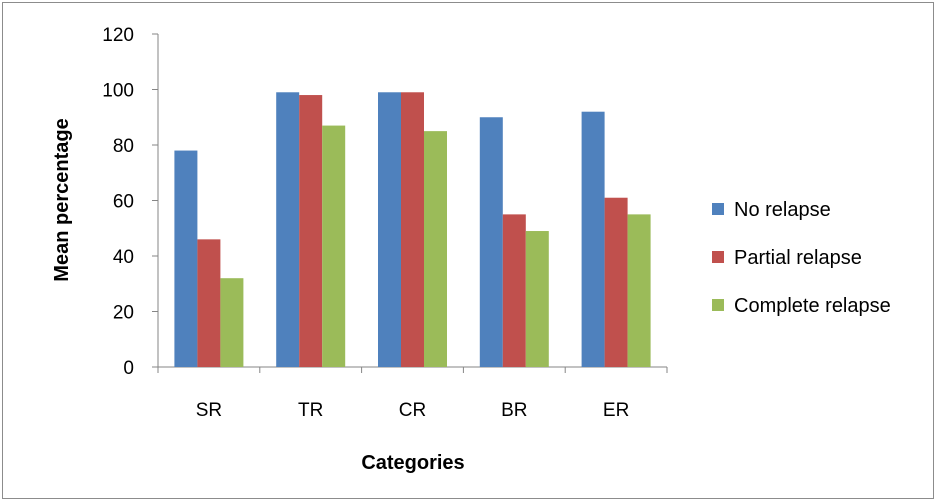  I want to click on bar-partial-relapse-br, so click(514, 290).